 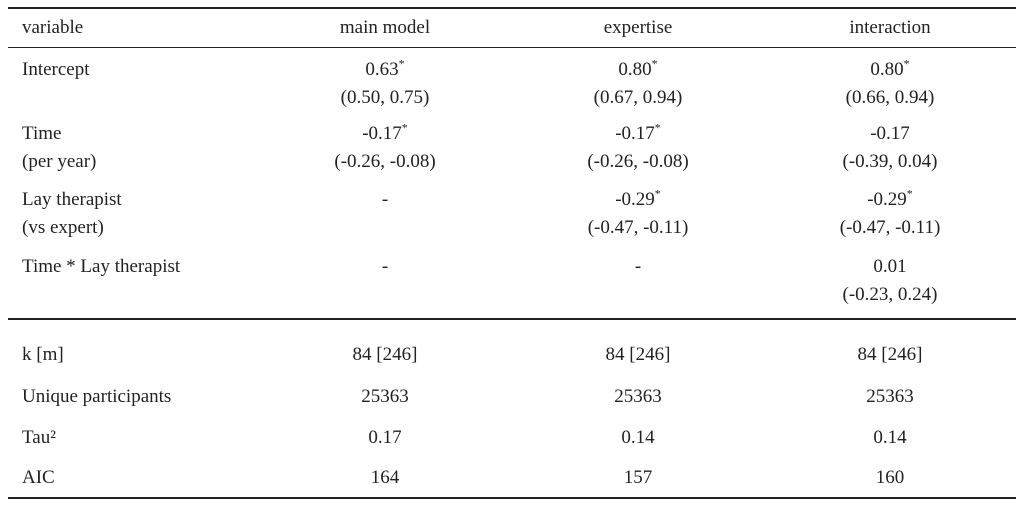 What do you see at coordinates (890, 133) in the screenshot?
I see `estimate: -0.17` at bounding box center [890, 133].